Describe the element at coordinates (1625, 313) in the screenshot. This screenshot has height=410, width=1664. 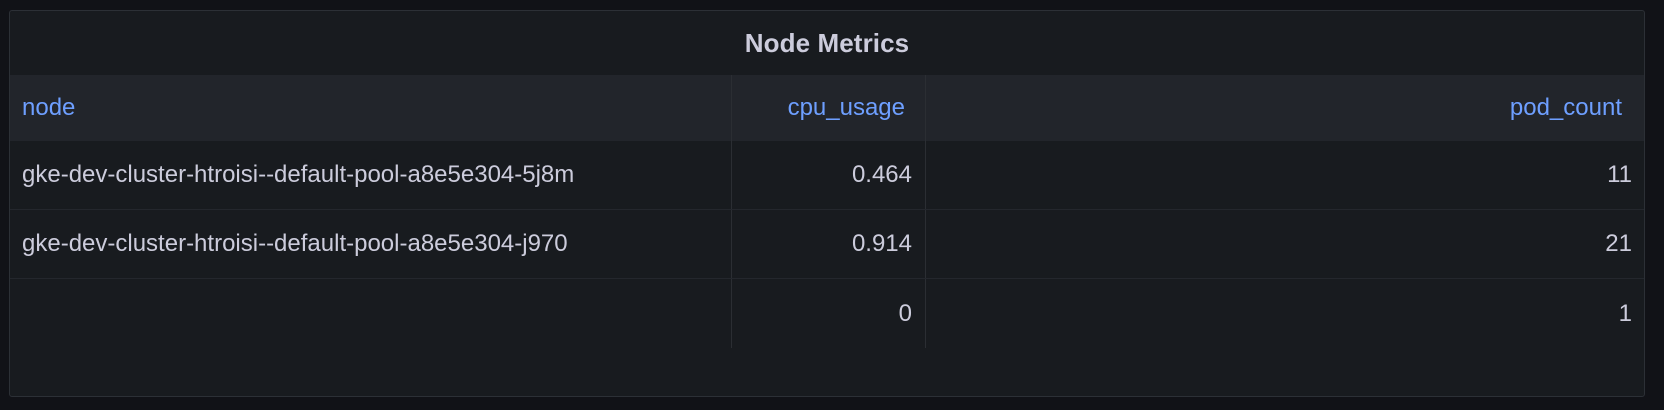
I see `cell-pod-count: 1` at that location.